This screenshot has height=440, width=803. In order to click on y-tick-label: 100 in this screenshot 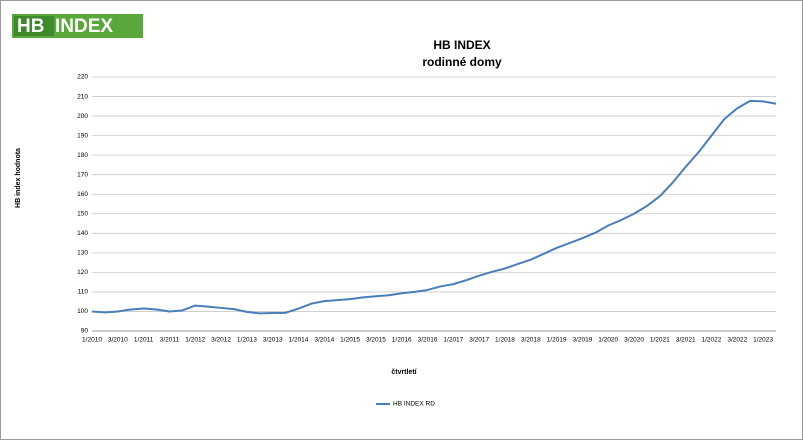, I will do `click(82, 311)`.